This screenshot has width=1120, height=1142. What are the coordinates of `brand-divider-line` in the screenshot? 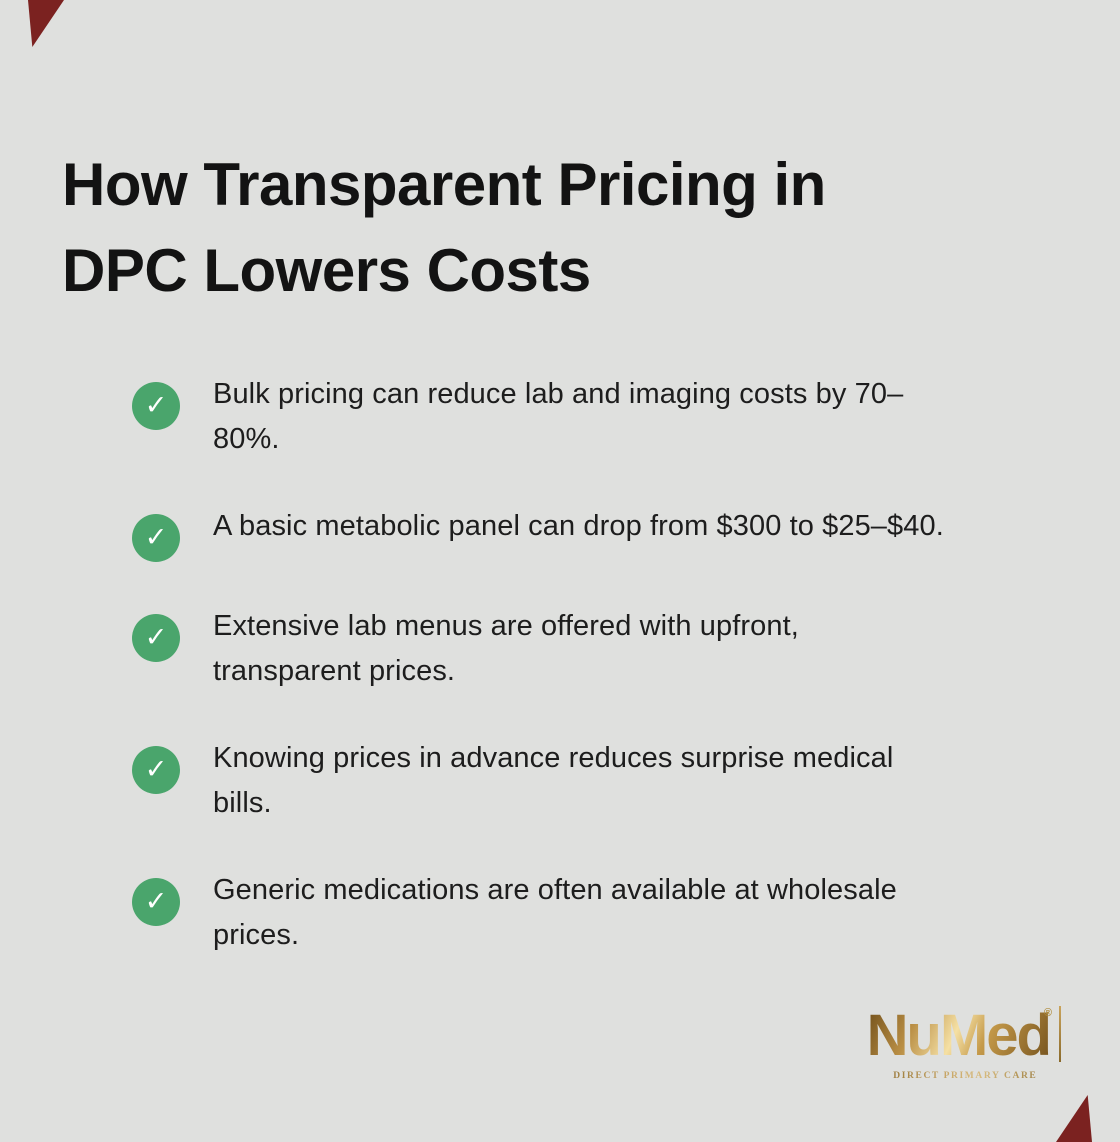 It's located at (1060, 1034).